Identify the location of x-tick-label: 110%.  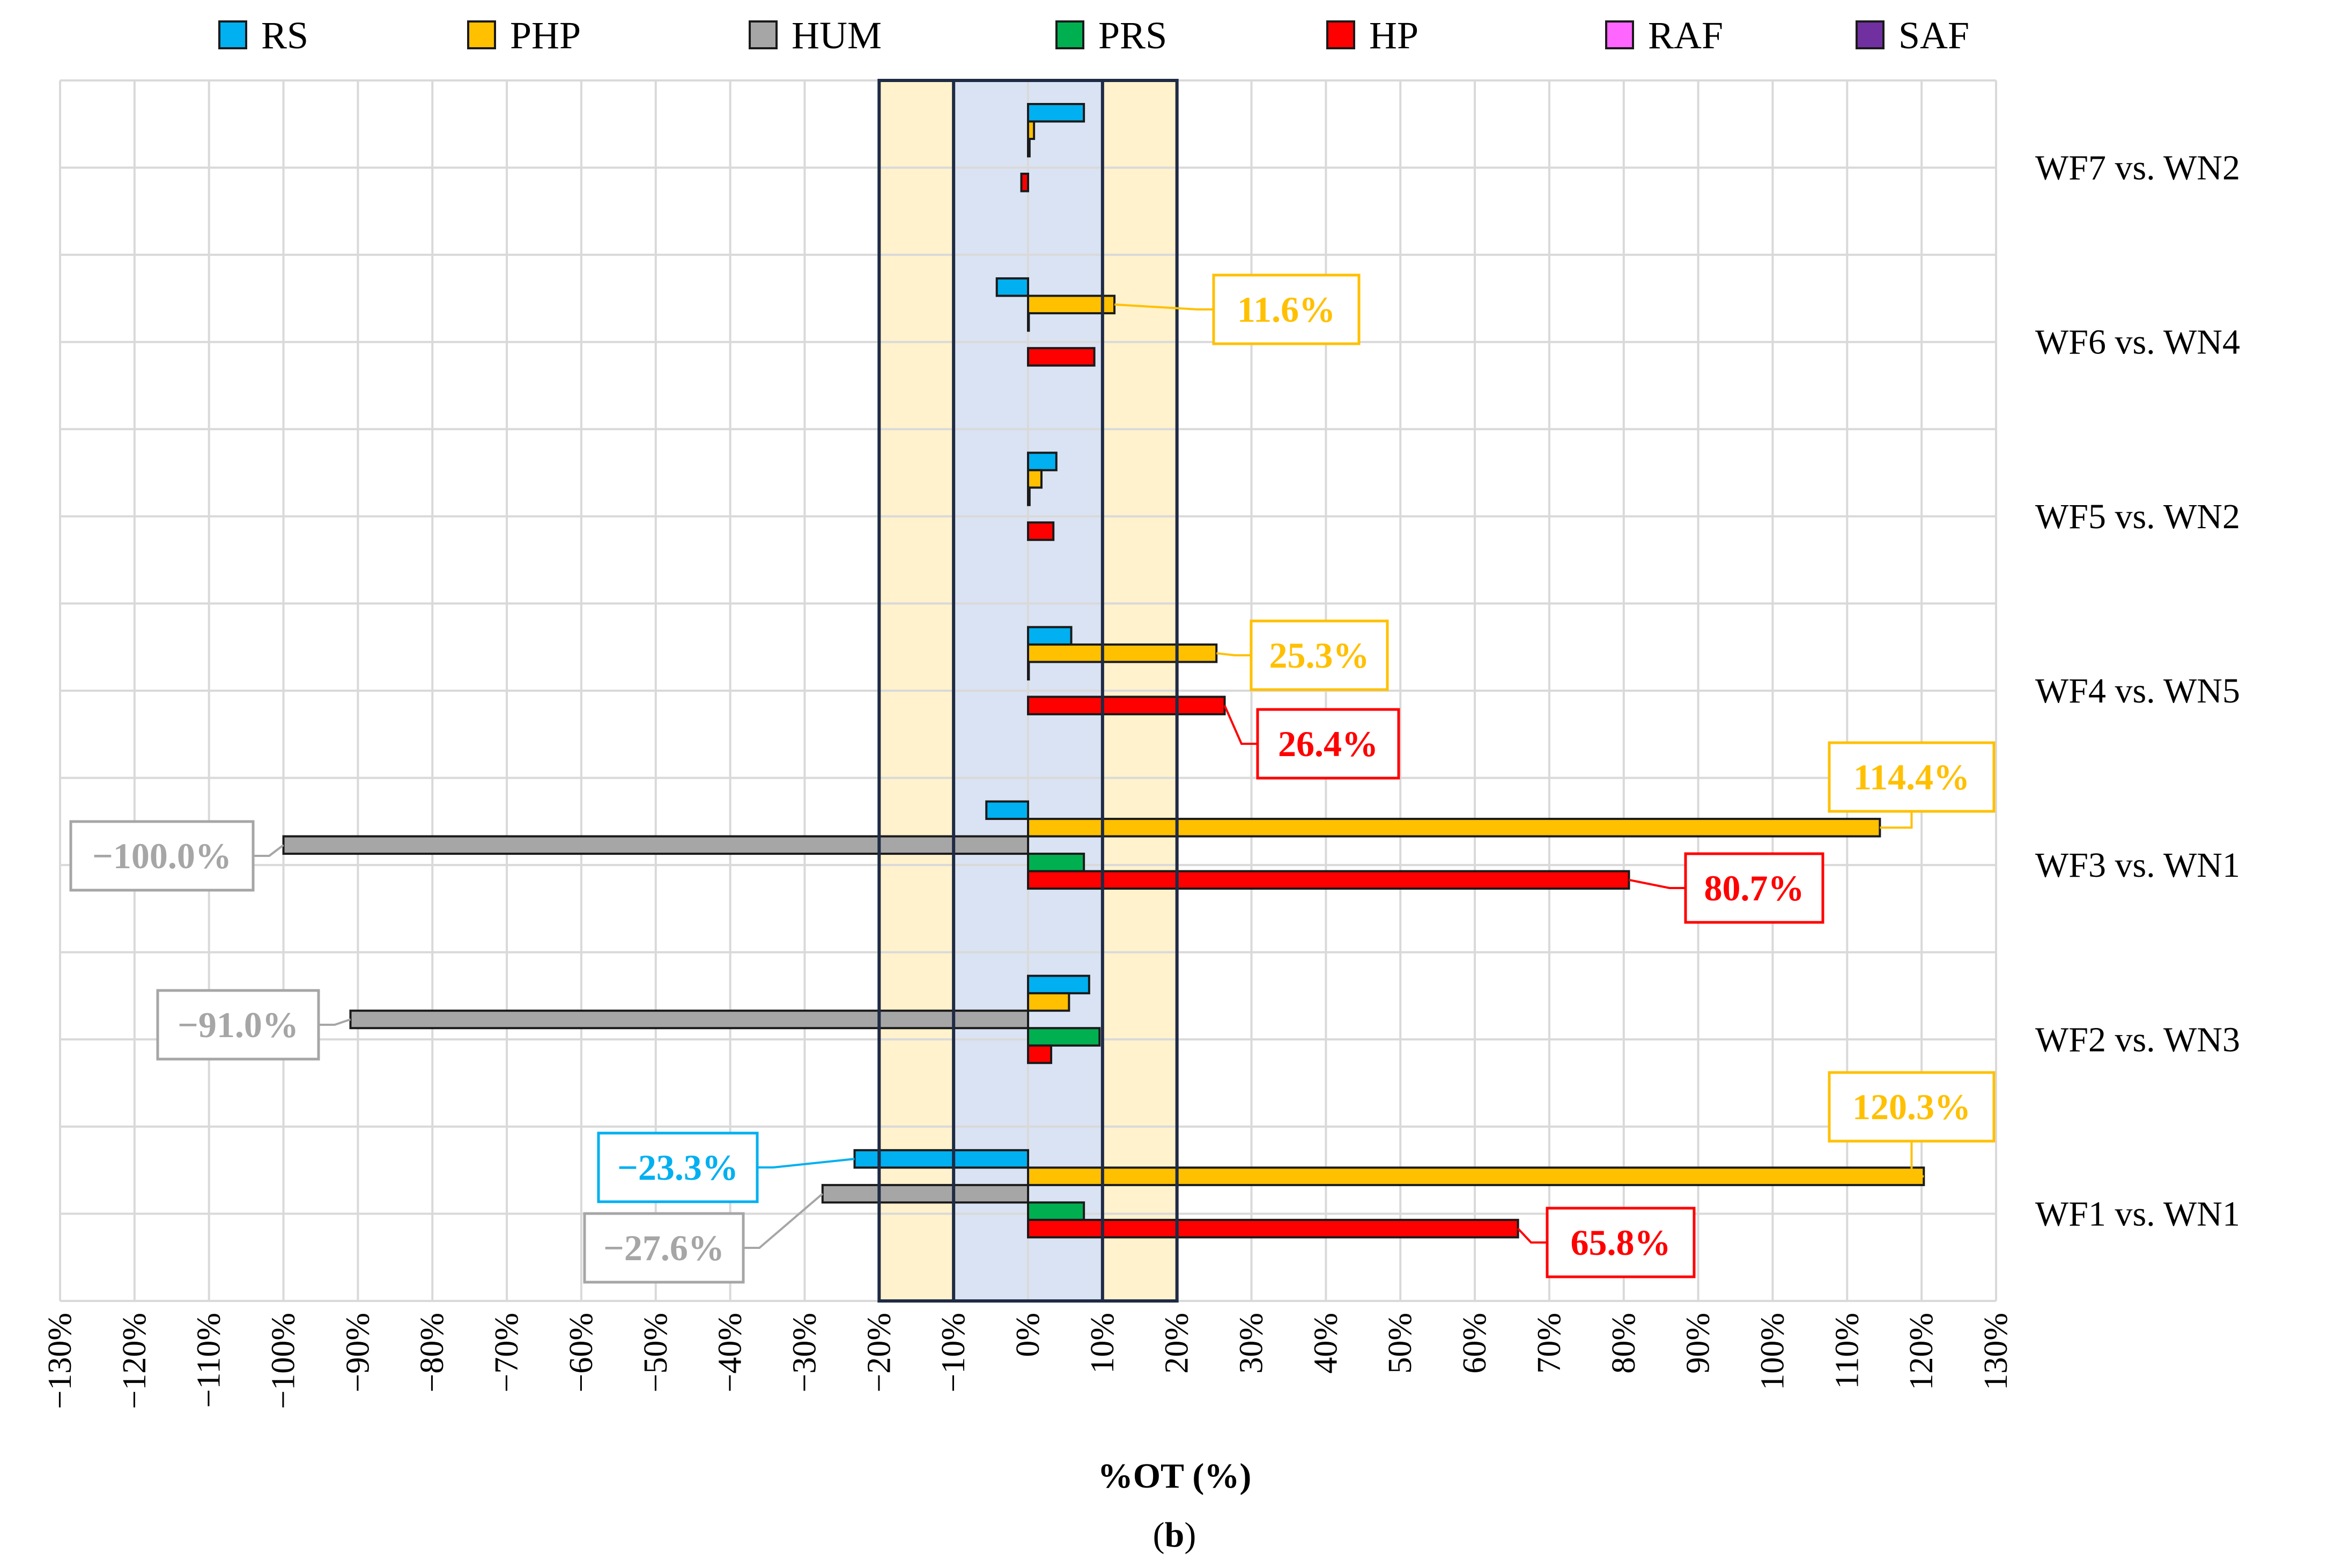
(1847, 1351).